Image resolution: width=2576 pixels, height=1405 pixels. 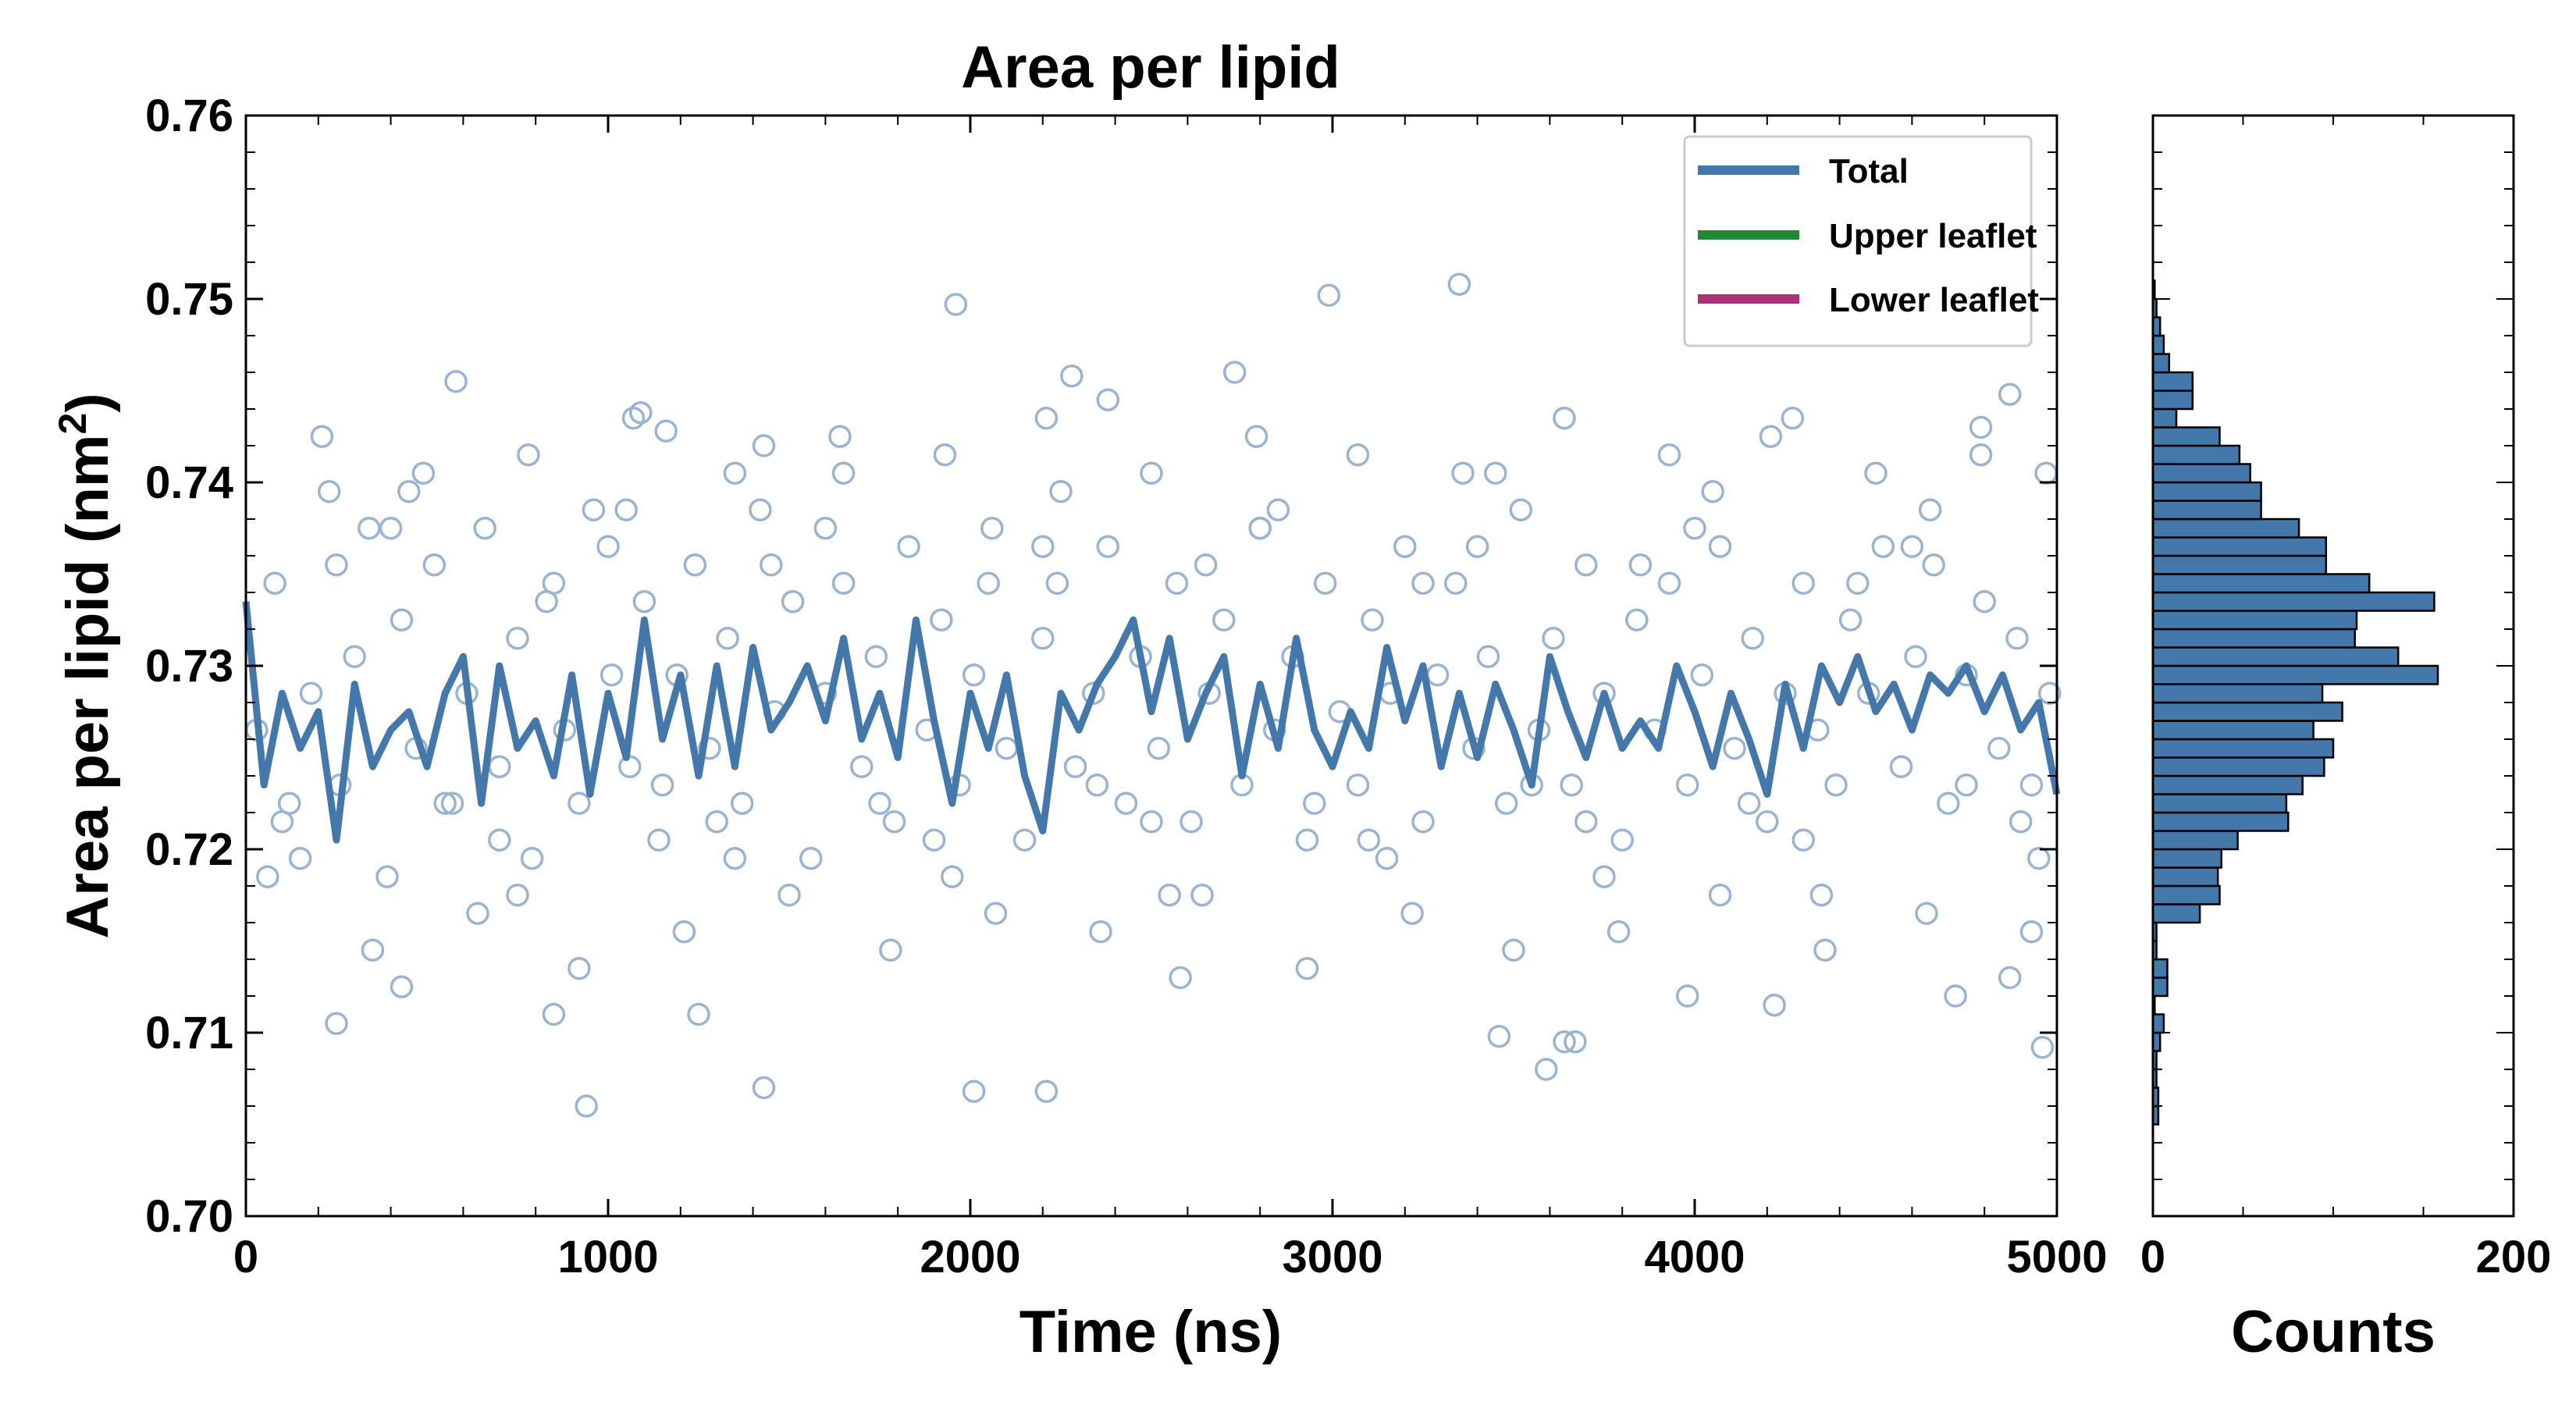 What do you see at coordinates (245, 1257) in the screenshot?
I see `x-tick-label: 0` at bounding box center [245, 1257].